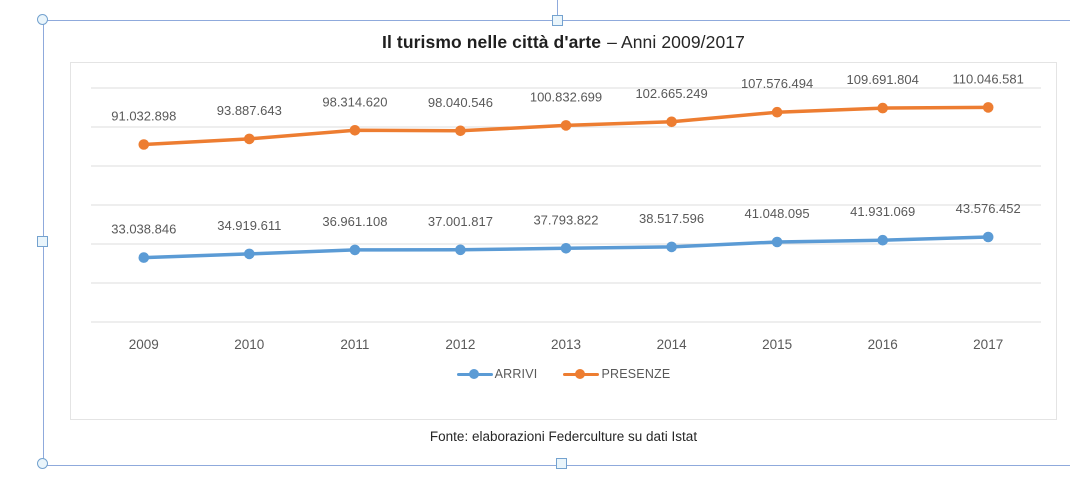  I want to click on legend-label-arrivi: ARRIVI, so click(516, 374).